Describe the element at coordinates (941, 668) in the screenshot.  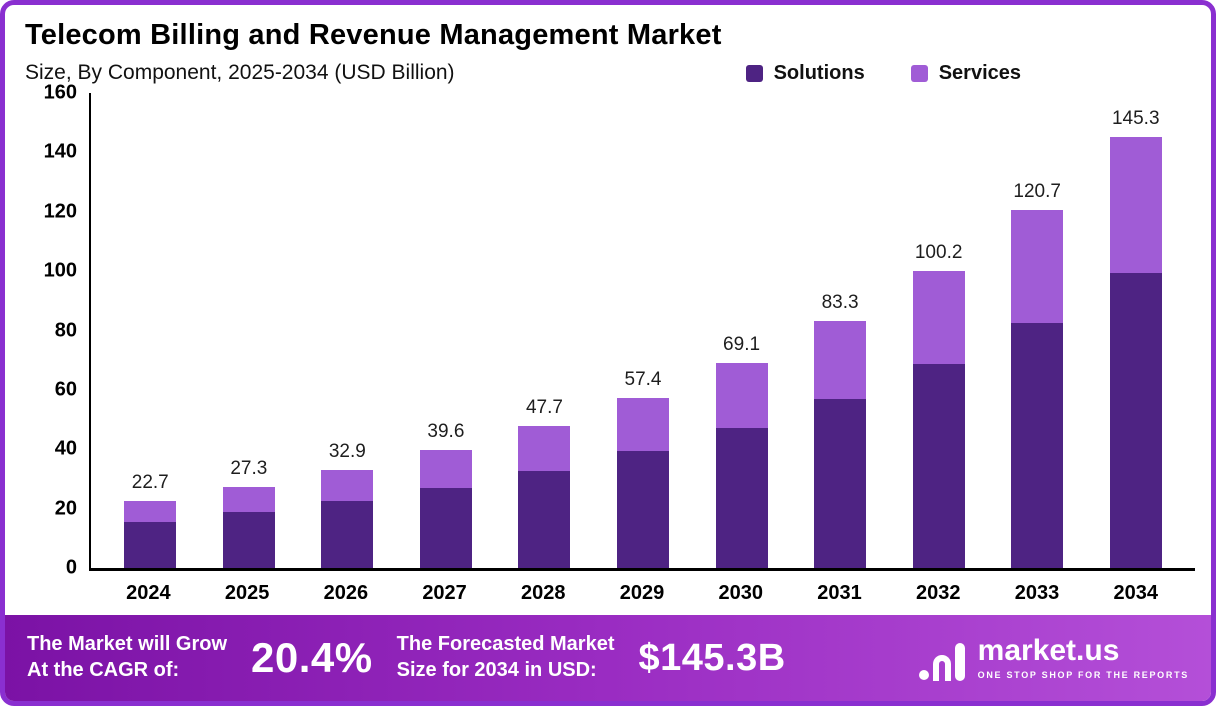
I see `logo-arch-shape` at that location.